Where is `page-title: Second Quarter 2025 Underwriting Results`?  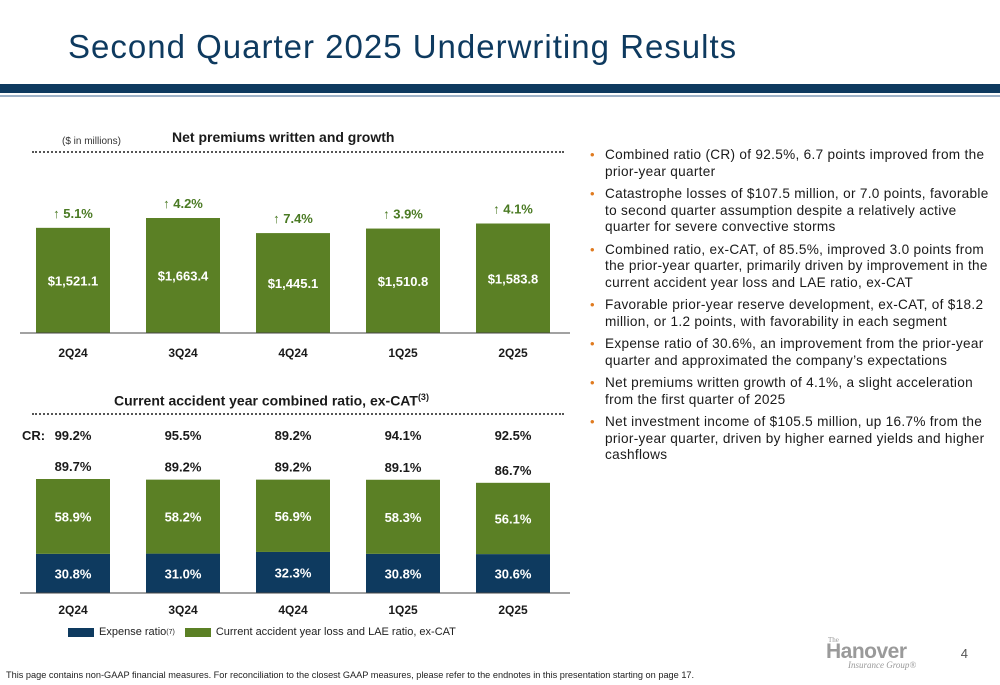
page-title: Second Quarter 2025 Underwriting Results is located at coordinates (403, 46).